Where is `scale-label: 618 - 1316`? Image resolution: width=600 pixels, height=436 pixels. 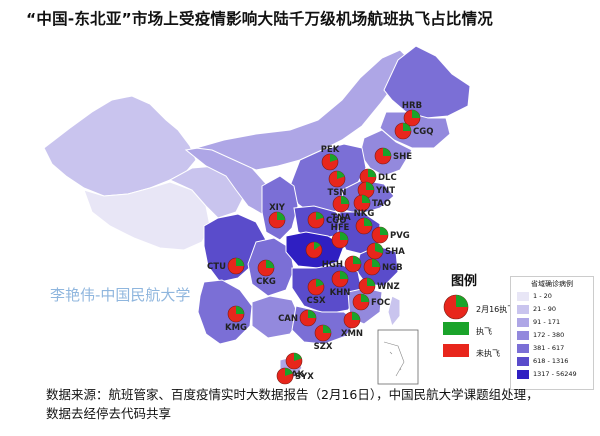 scale-label: 618 - 1316 is located at coordinates (551, 361).